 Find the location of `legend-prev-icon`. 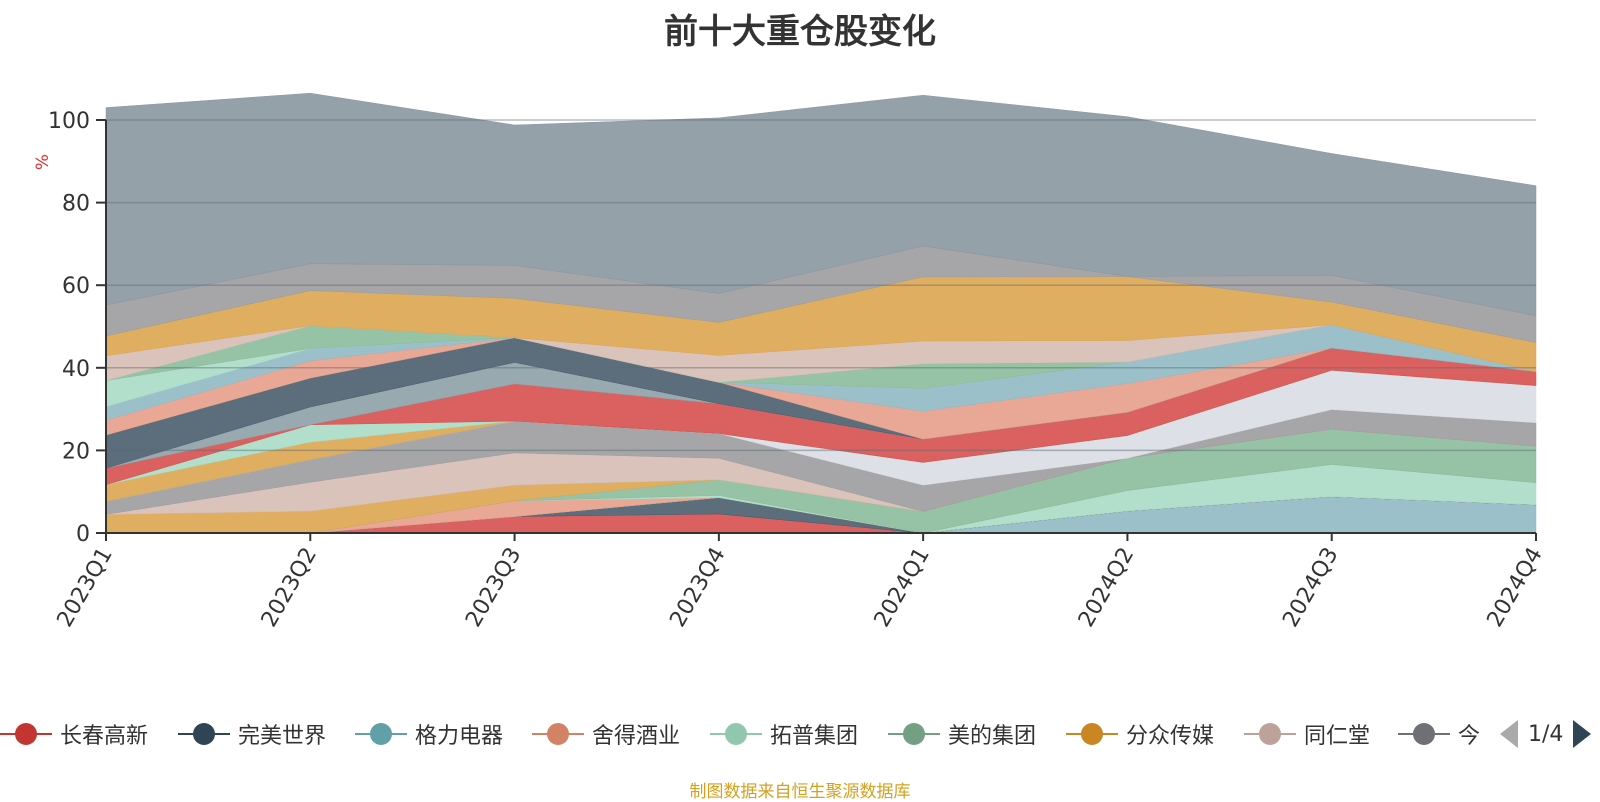

legend-prev-icon is located at coordinates (1509, 734).